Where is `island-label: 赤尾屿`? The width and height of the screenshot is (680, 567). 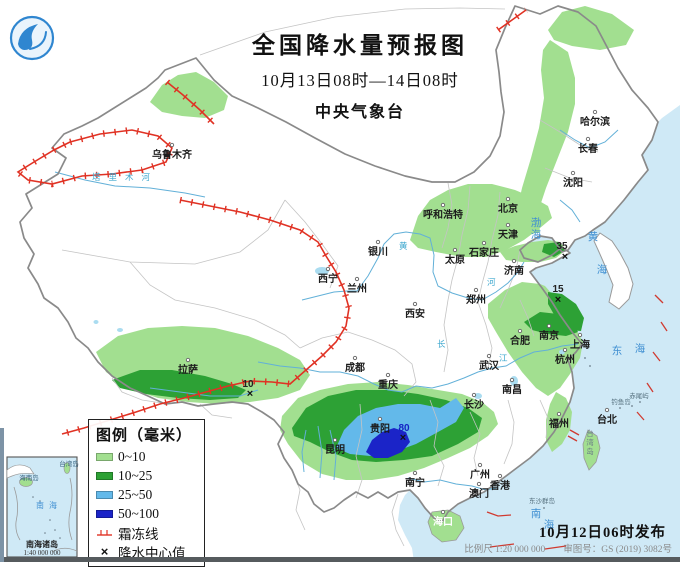 island-label: 赤尾屿 is located at coordinates (639, 395).